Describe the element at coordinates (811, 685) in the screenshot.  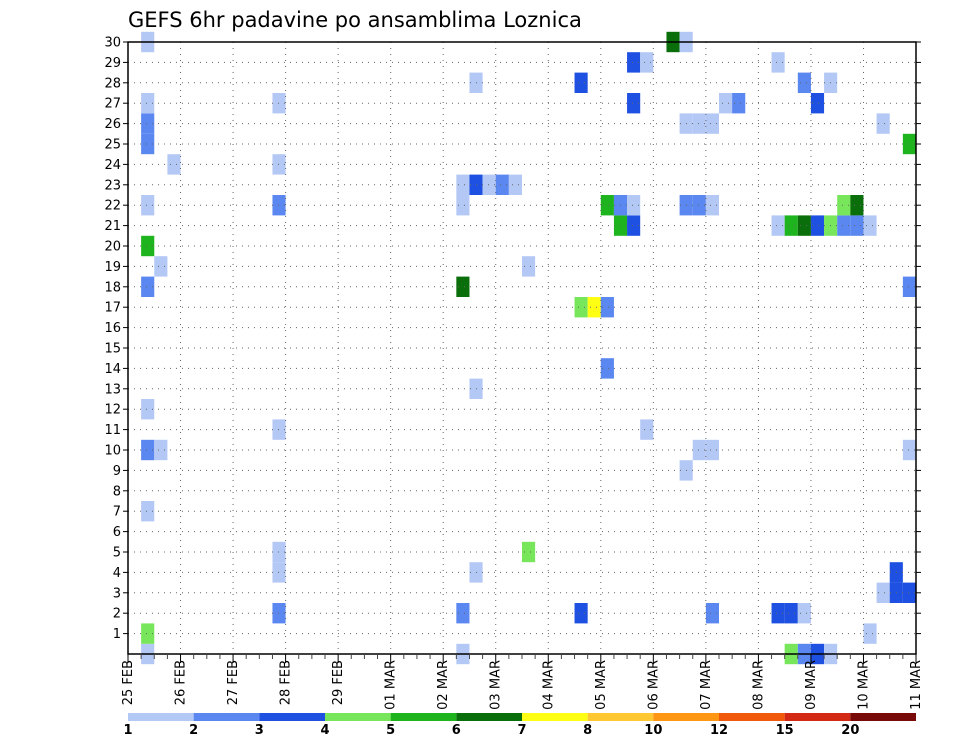
I see `x-tick-label: 09 MAR` at that location.